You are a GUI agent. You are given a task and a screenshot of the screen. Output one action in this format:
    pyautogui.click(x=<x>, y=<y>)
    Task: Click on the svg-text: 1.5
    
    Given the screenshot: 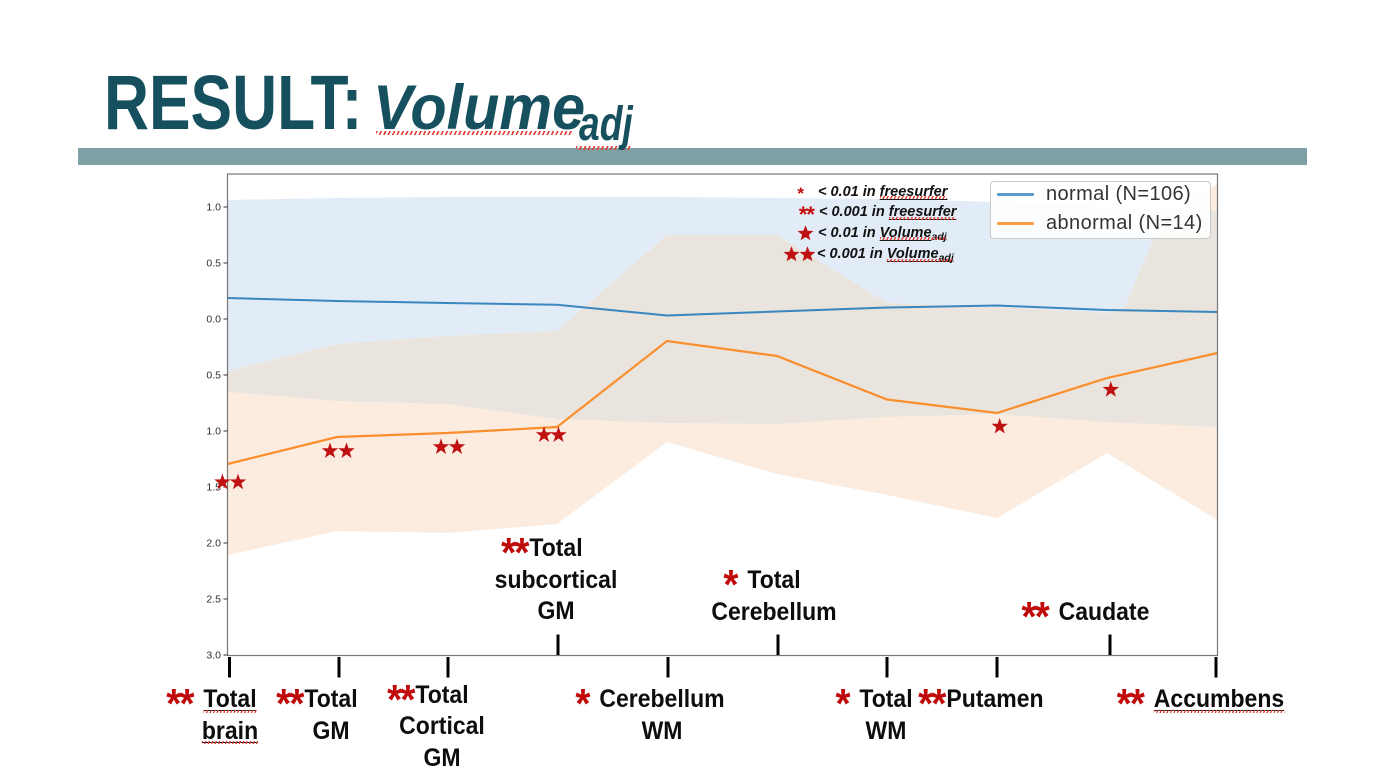 What is the action you would take?
    pyautogui.click(x=213, y=488)
    